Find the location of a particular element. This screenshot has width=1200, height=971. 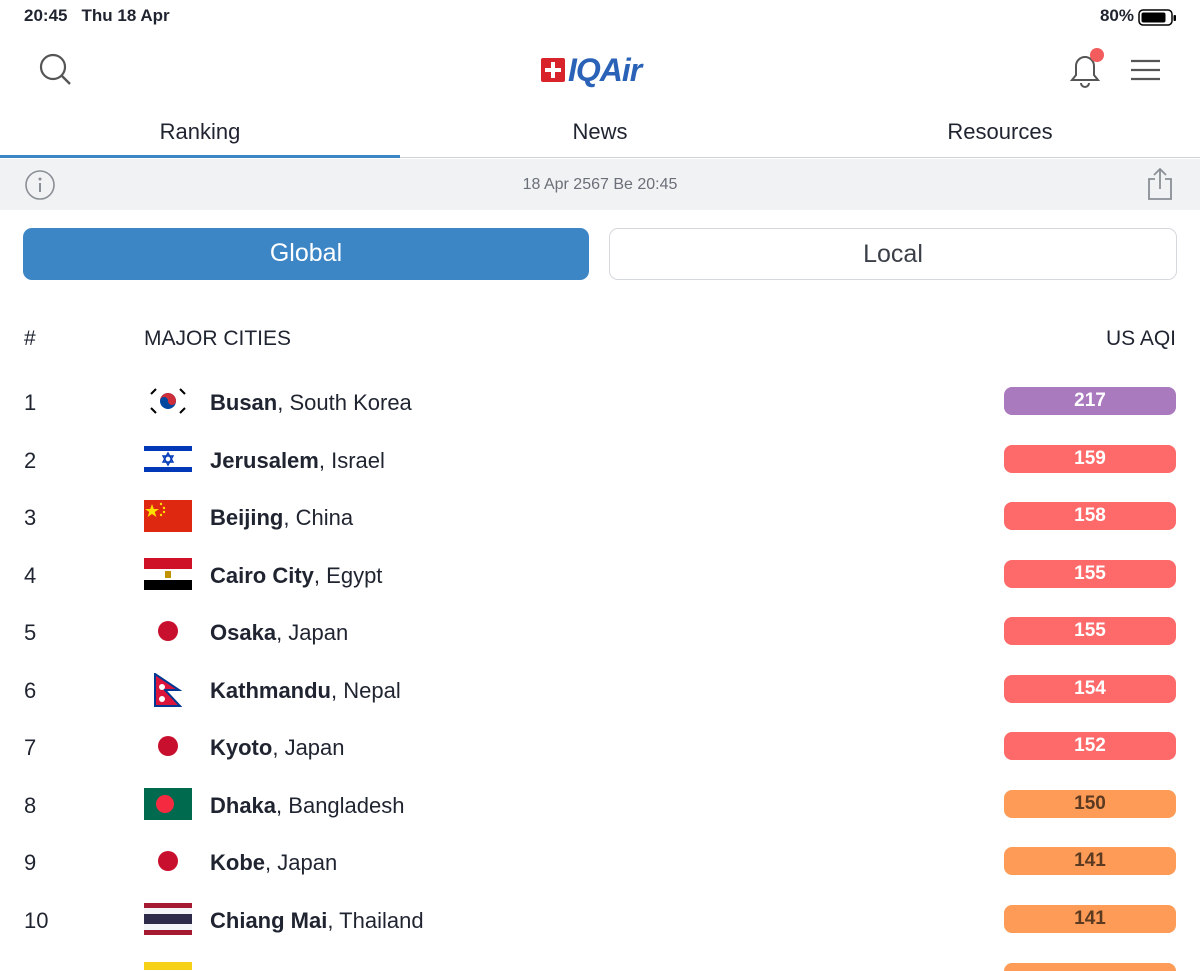

city-name: OsakaJapan is located at coordinates (279, 633).